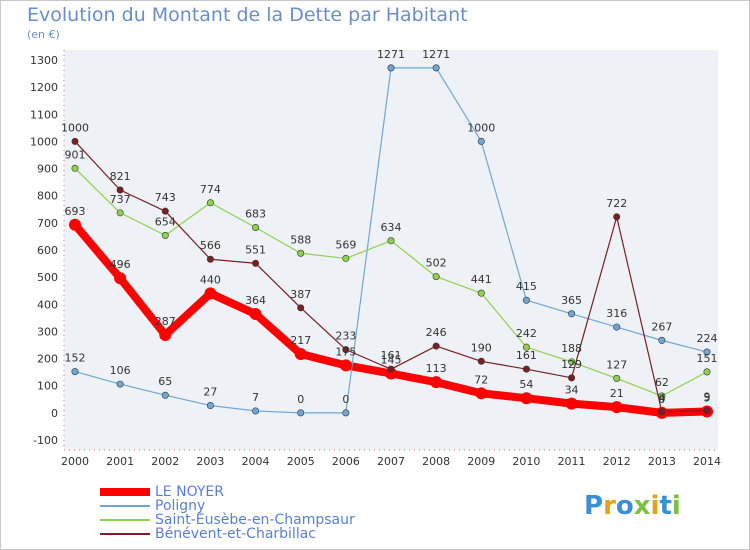  I want to click on data-label: 242, so click(526, 333).